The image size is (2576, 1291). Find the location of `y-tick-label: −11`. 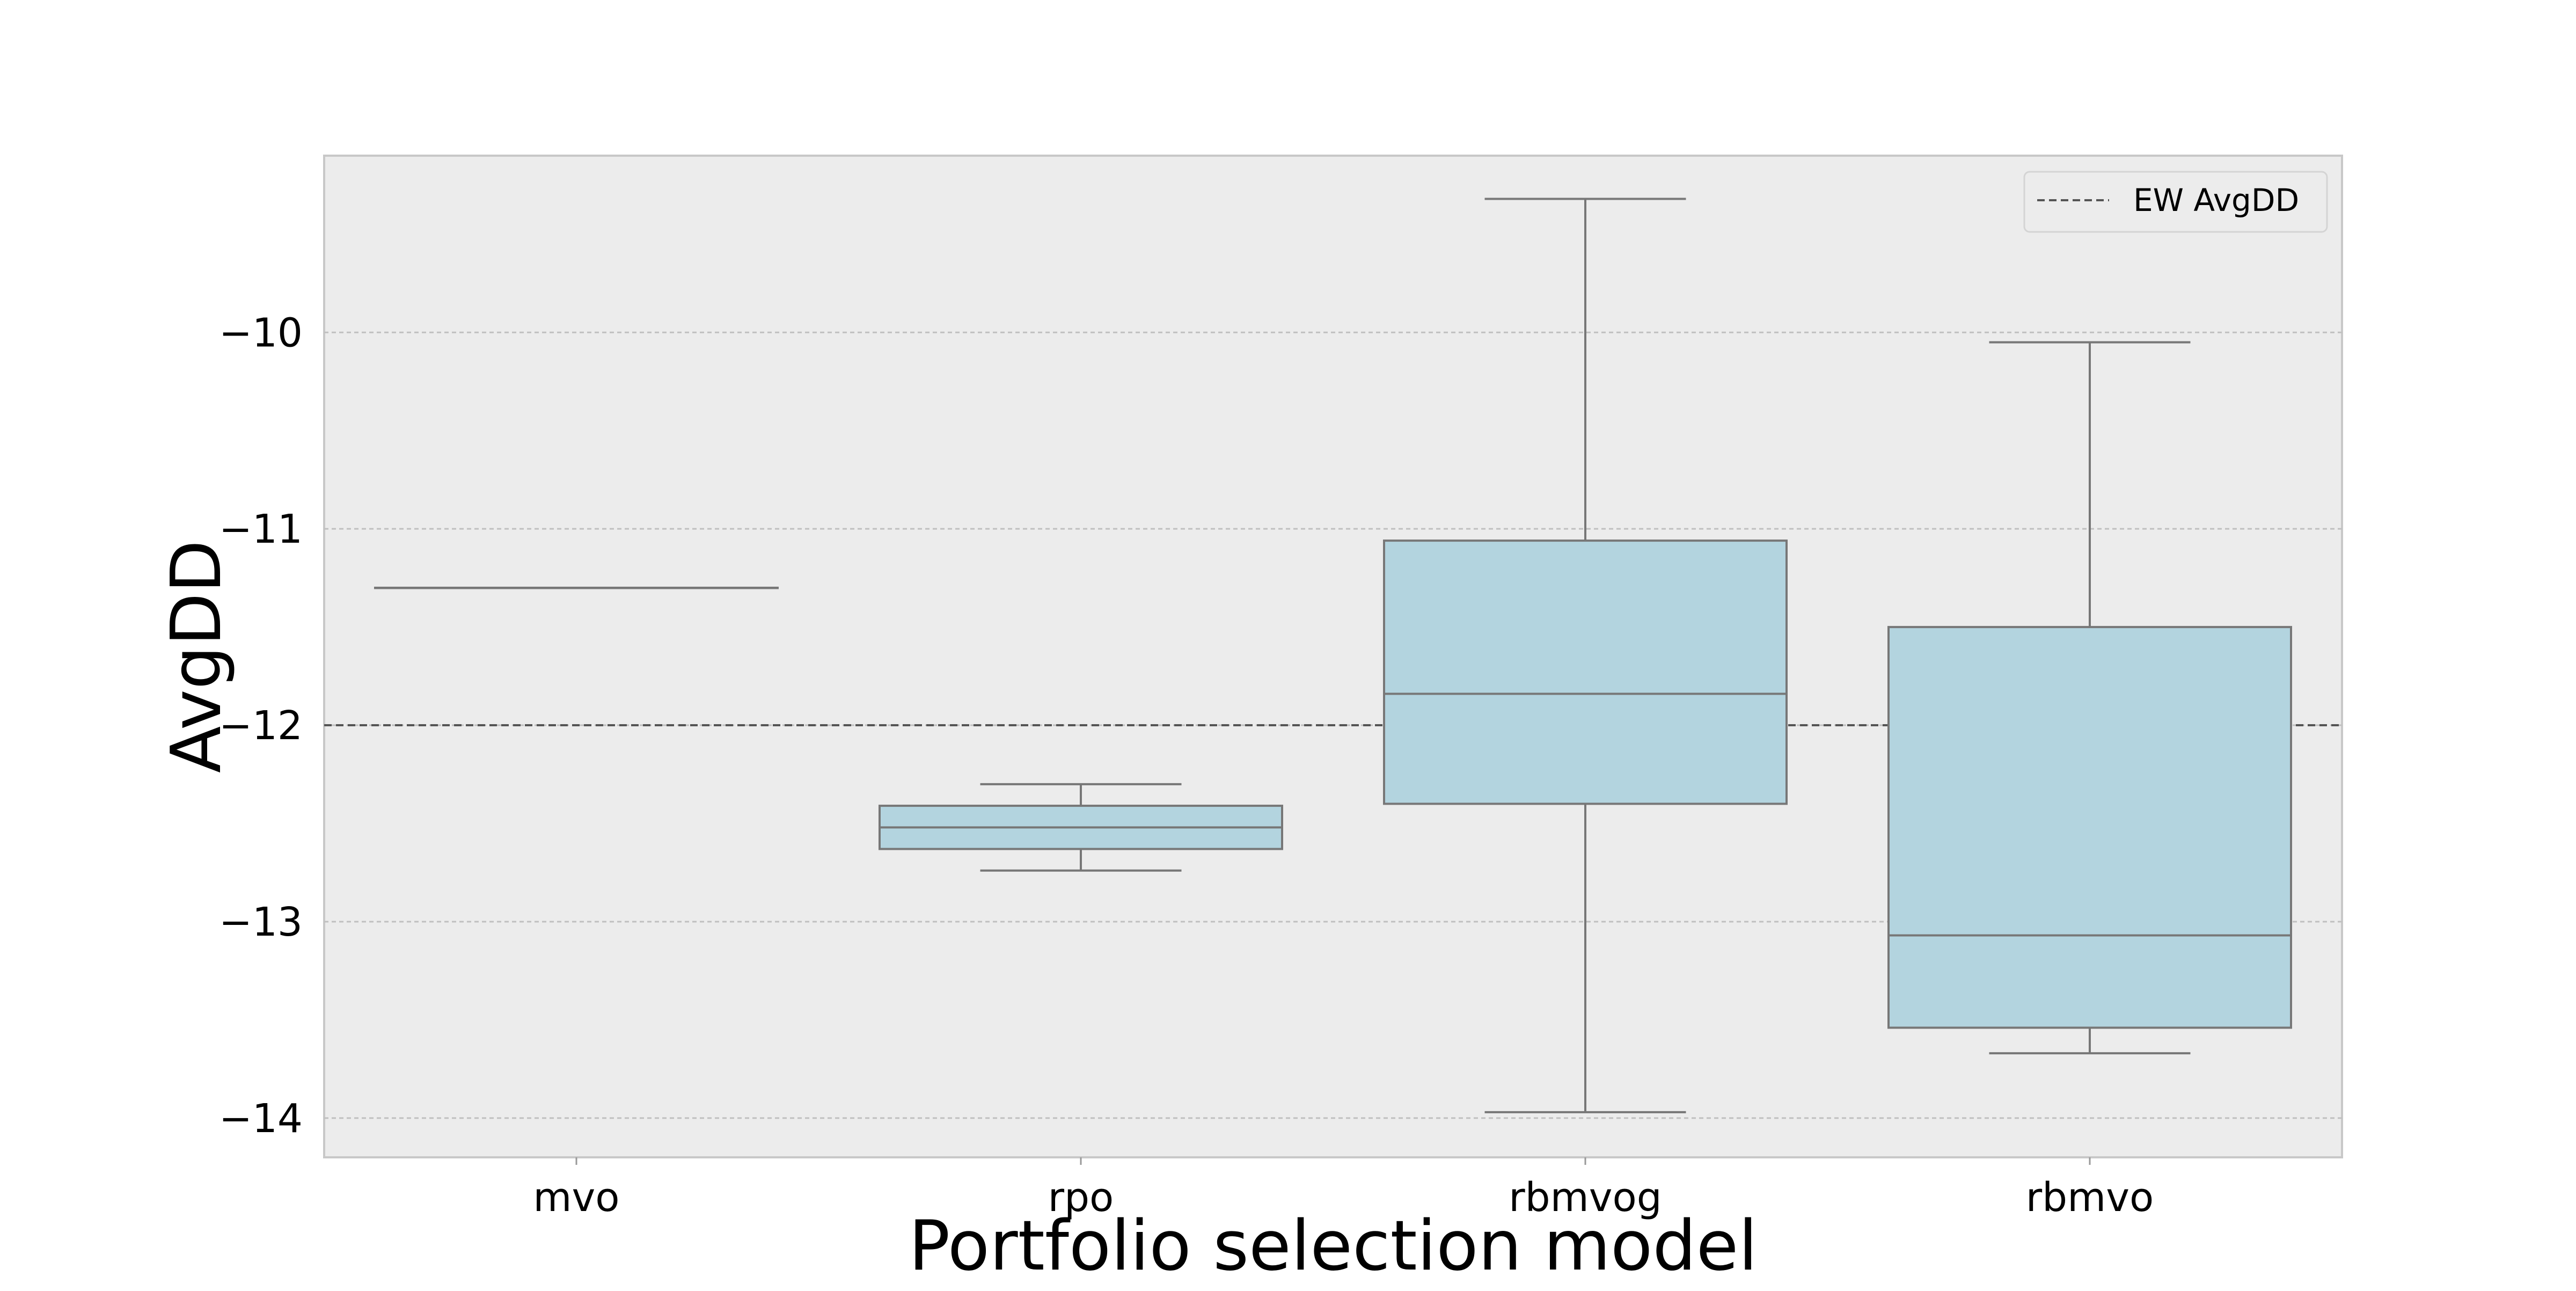

y-tick-label: −11 is located at coordinates (261, 529).